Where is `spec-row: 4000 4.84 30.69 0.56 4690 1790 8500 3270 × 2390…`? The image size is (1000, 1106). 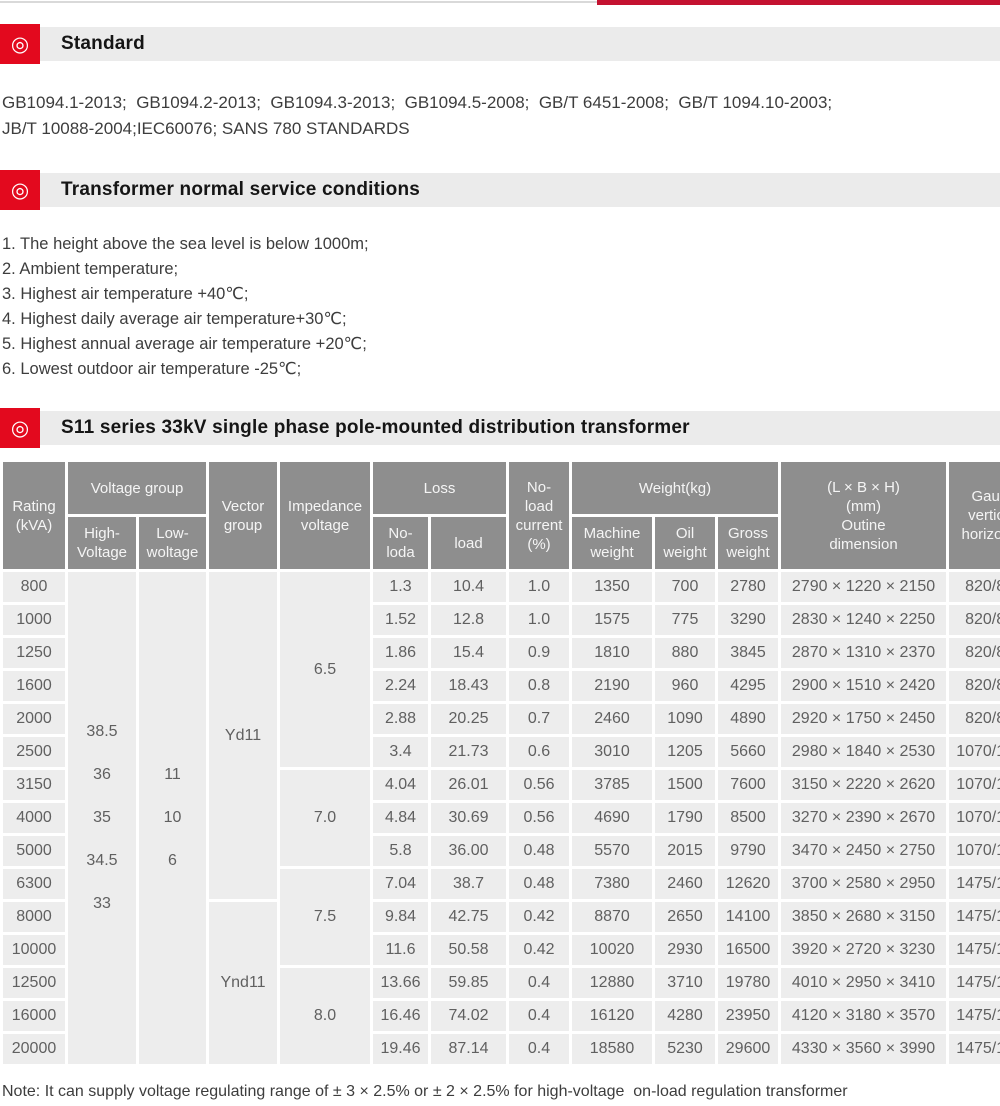 spec-row: 4000 4.84 30.69 0.56 4690 1790 8500 3270 × 2390… is located at coordinates (501, 818).